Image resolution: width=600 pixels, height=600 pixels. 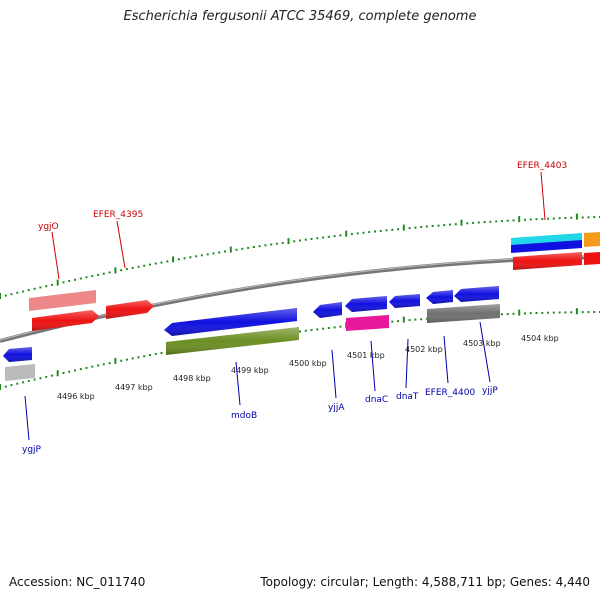 What do you see at coordinates (546, 246) in the screenshot?
I see `gene-EFER_4403-blue` at bounding box center [546, 246].